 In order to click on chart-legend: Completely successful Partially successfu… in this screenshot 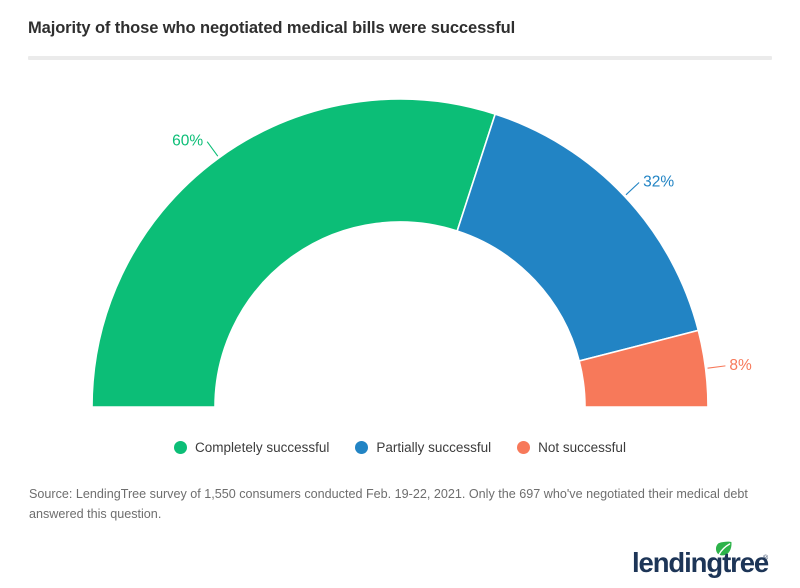, I will do `click(400, 447)`.